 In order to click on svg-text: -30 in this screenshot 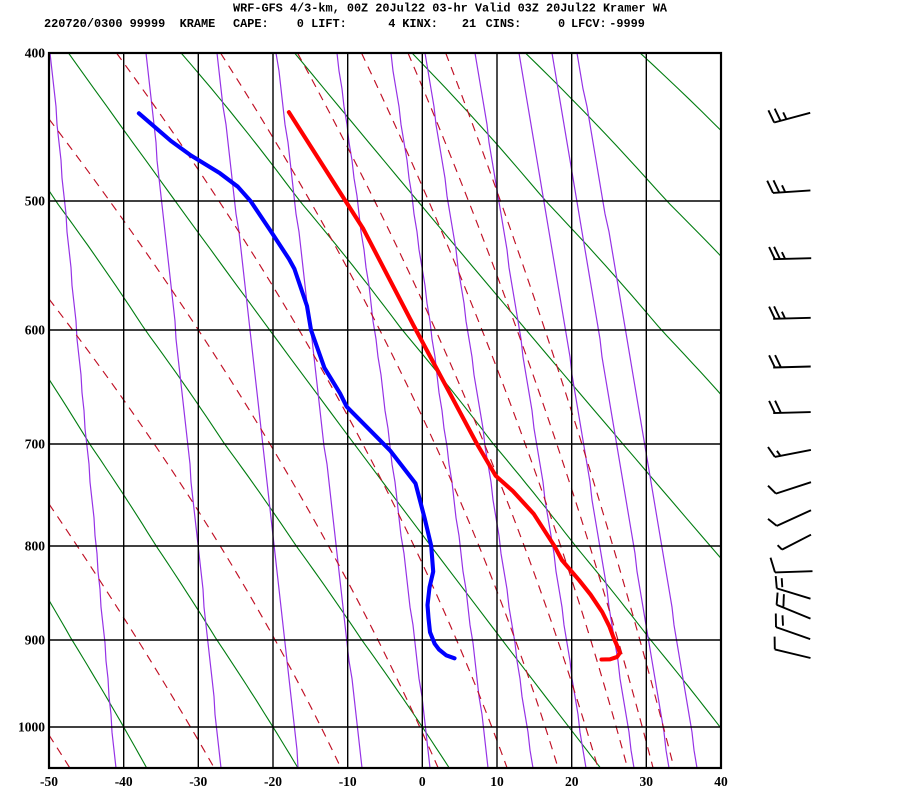, I will do `click(198, 781)`.